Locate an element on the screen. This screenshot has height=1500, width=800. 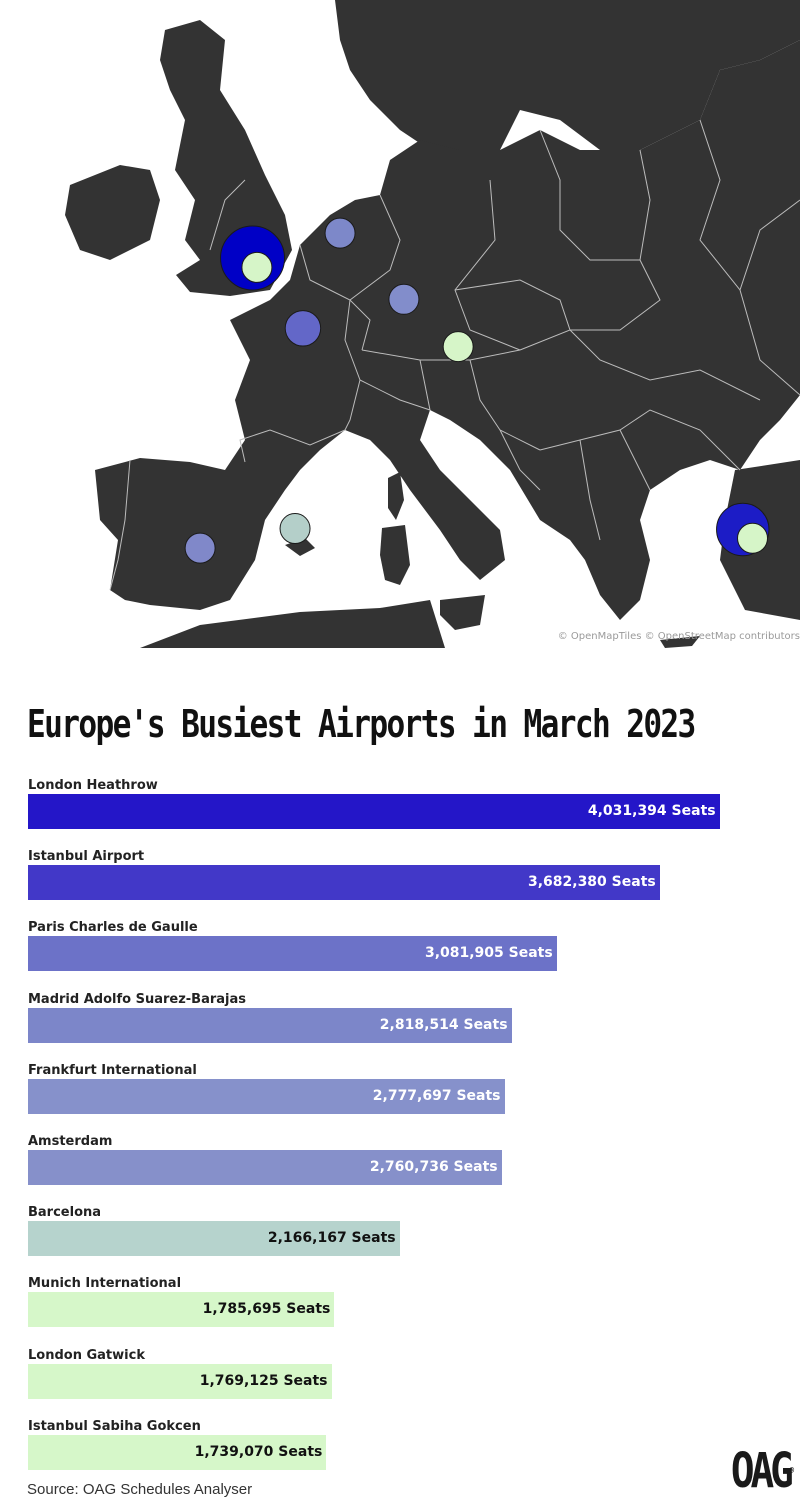
land-scandinavia is located at coordinates (567, 80).